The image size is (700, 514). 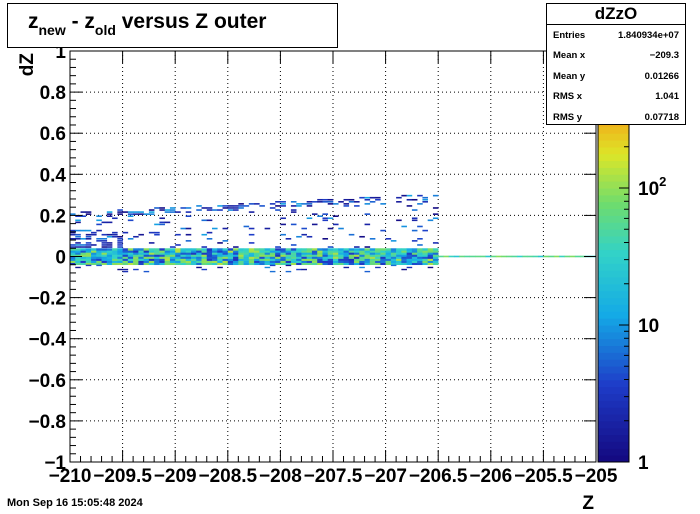 I want to click on x-tick-label: −206.5, so click(x=438, y=476).